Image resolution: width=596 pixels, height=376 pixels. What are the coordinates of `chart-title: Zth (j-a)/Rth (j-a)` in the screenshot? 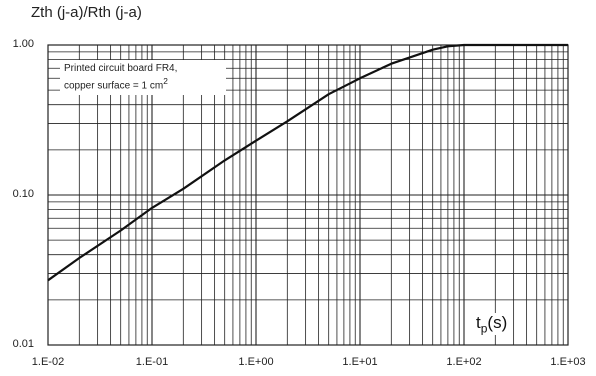 It's located at (86, 12).